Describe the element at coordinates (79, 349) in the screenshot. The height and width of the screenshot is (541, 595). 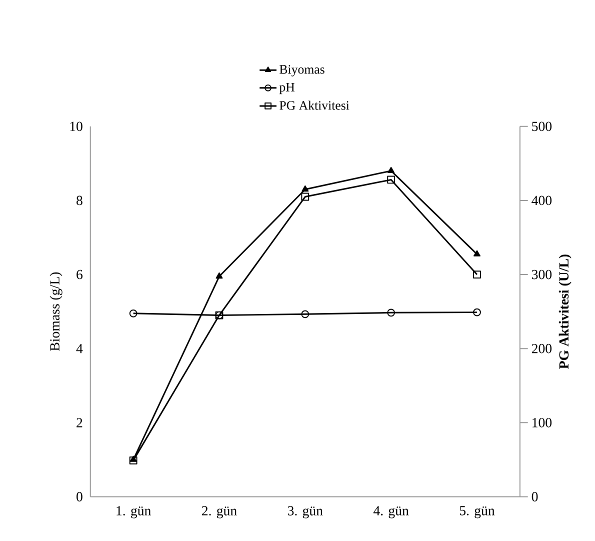
I see `y-tick-label: 4` at that location.